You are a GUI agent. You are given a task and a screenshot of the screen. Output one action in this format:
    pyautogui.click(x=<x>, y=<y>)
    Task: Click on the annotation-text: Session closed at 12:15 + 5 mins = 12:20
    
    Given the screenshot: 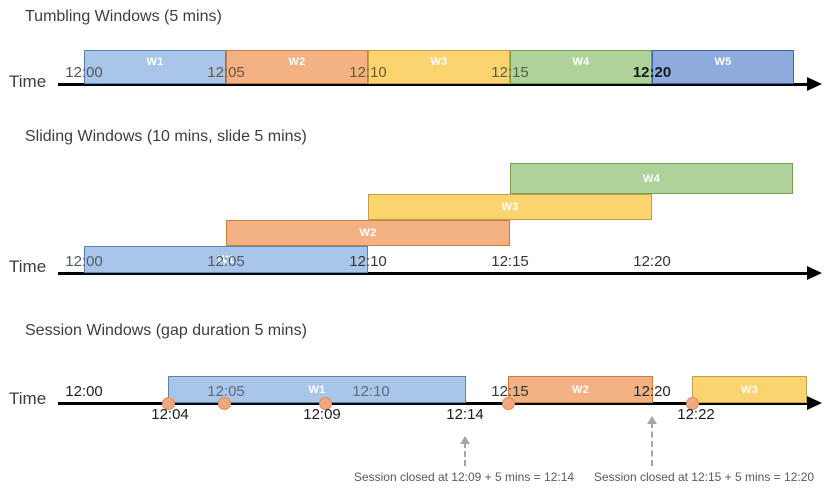 What is the action you would take?
    pyautogui.click(x=704, y=477)
    